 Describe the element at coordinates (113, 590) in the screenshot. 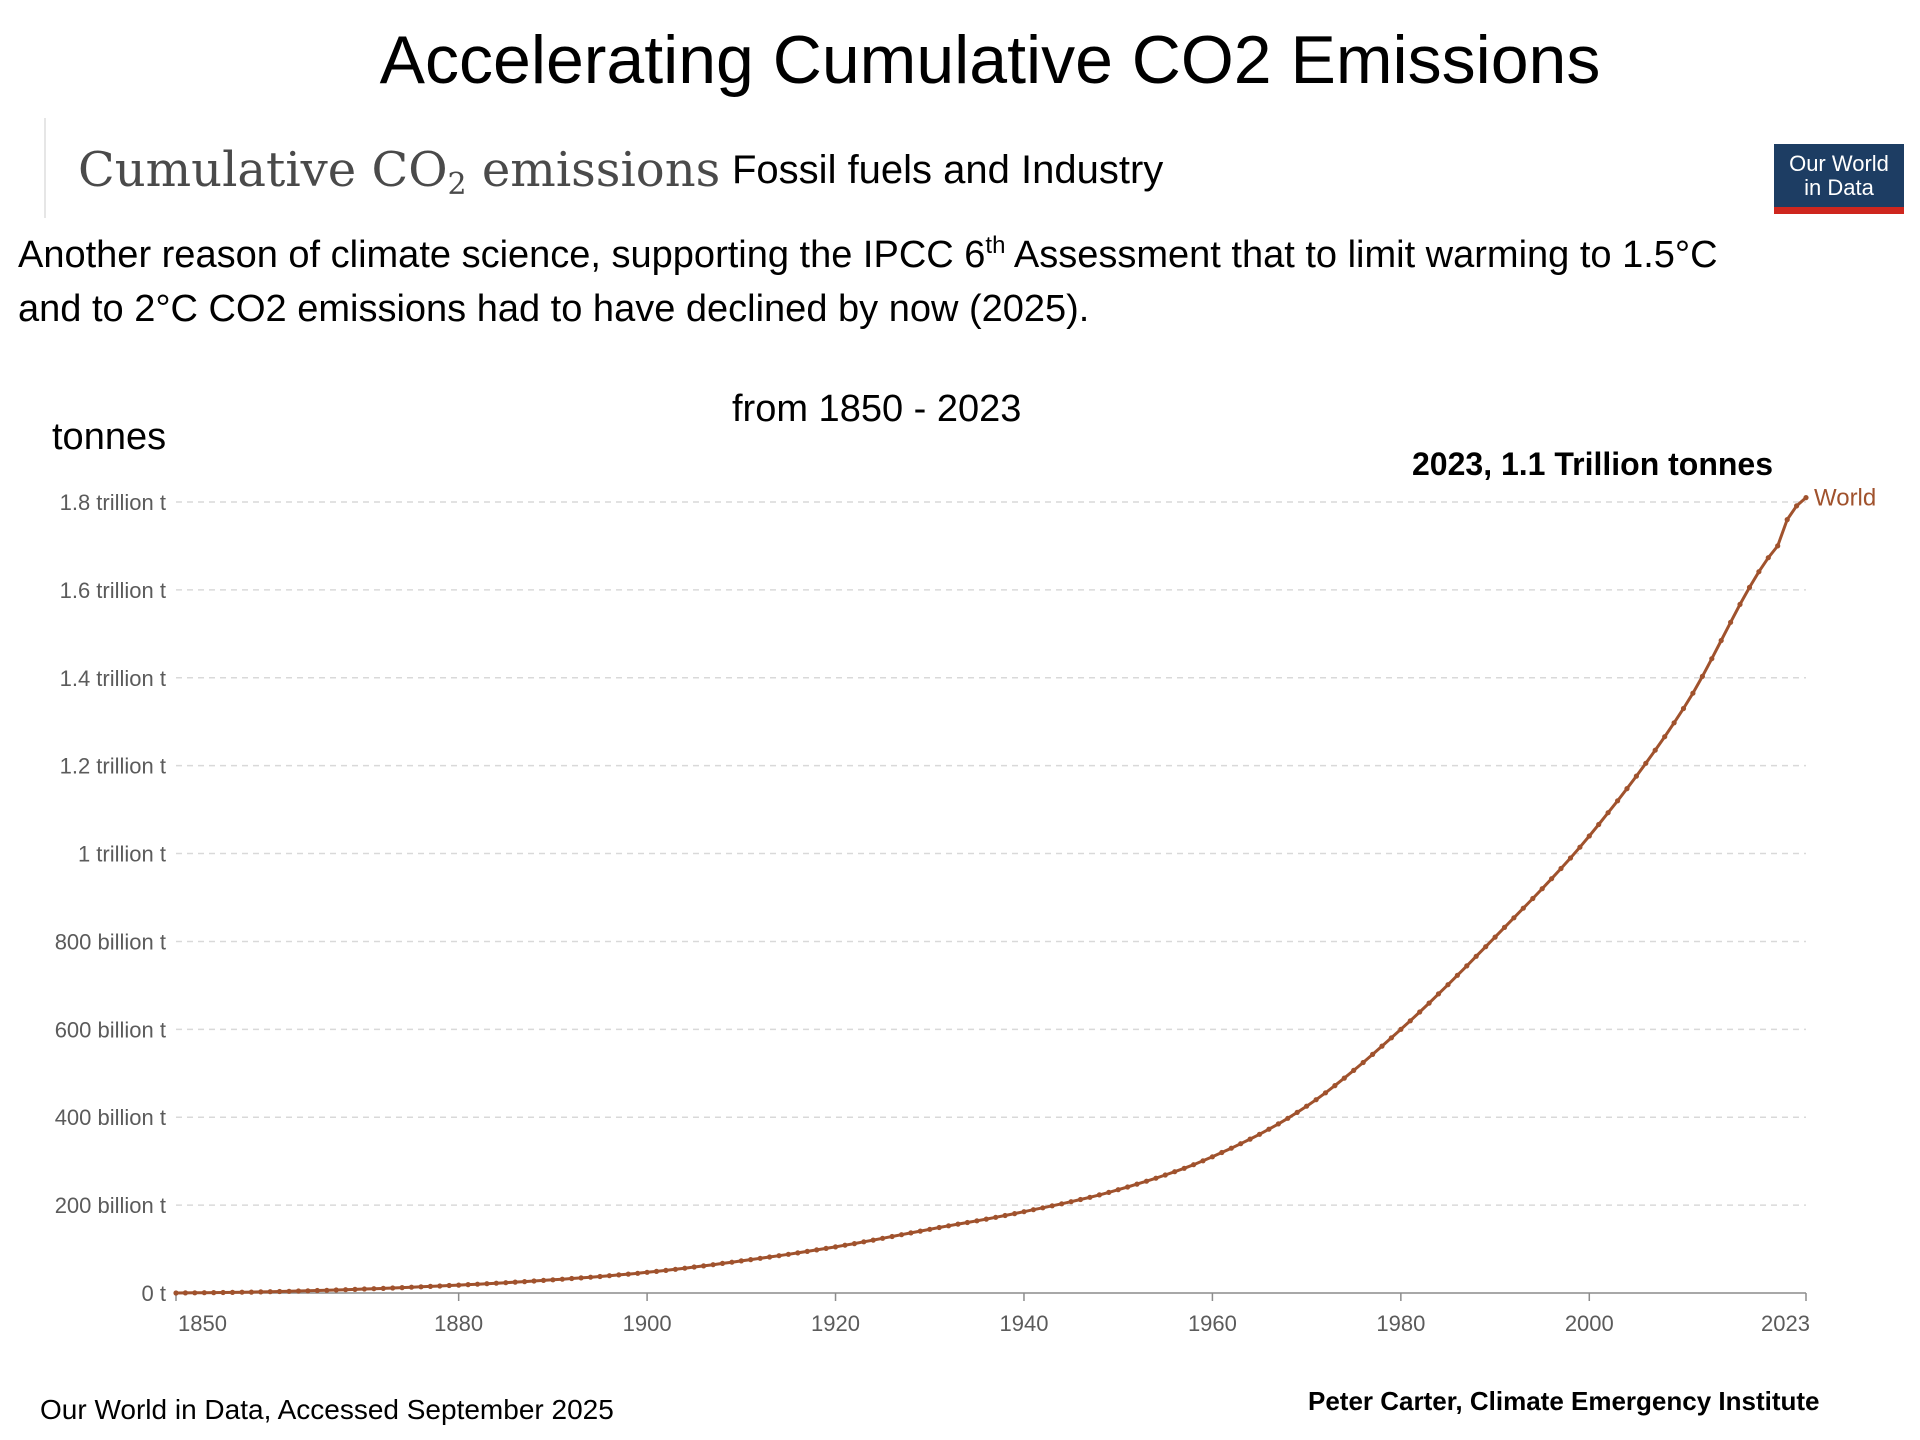

I see `y-tick-label: 1.6 trillion t` at that location.